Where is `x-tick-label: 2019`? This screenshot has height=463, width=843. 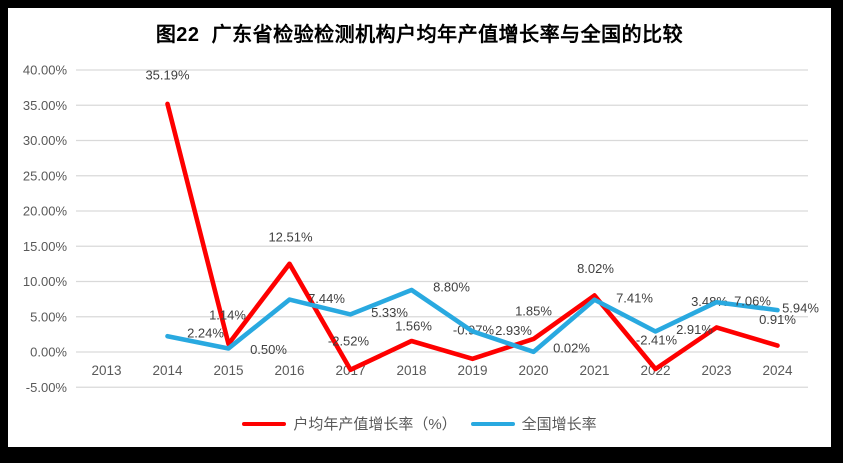
x-tick-label: 2019 is located at coordinates (472, 370).